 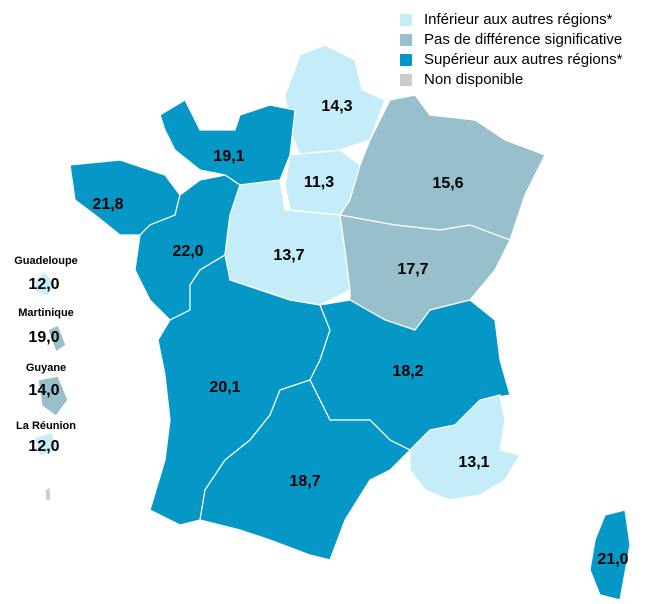 I want to click on region-value: 14,0, so click(x=43, y=390).